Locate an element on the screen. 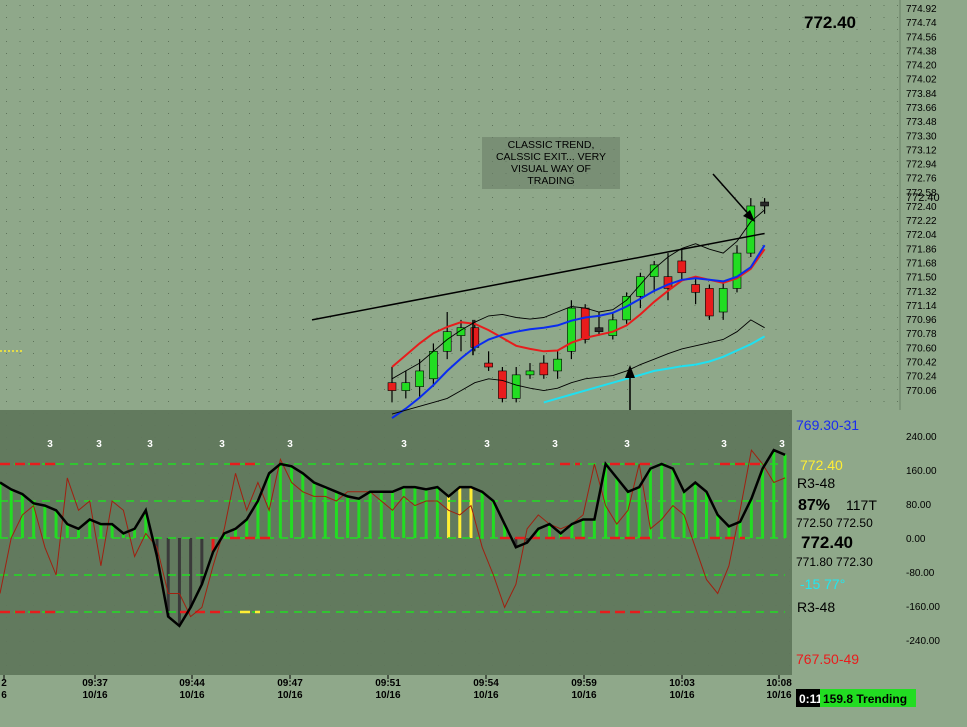 This screenshot has height=727, width=967. ticks-label: 117T is located at coordinates (861, 505).